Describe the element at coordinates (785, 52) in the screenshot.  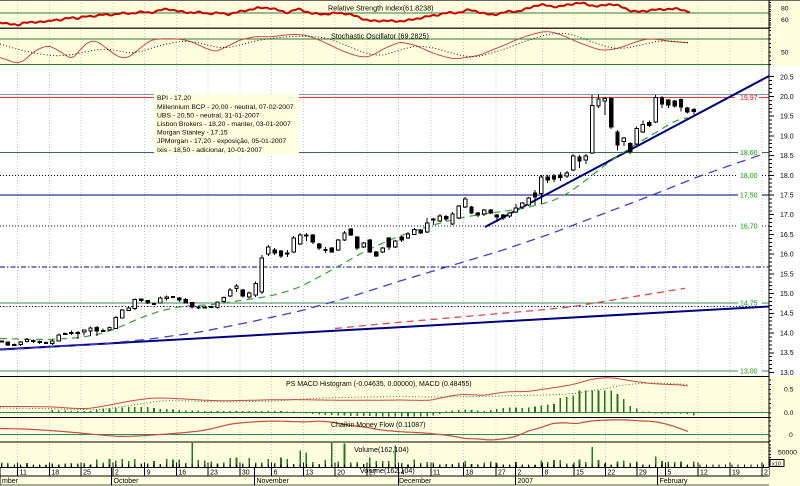
I see `svg-text: 50` at that location.